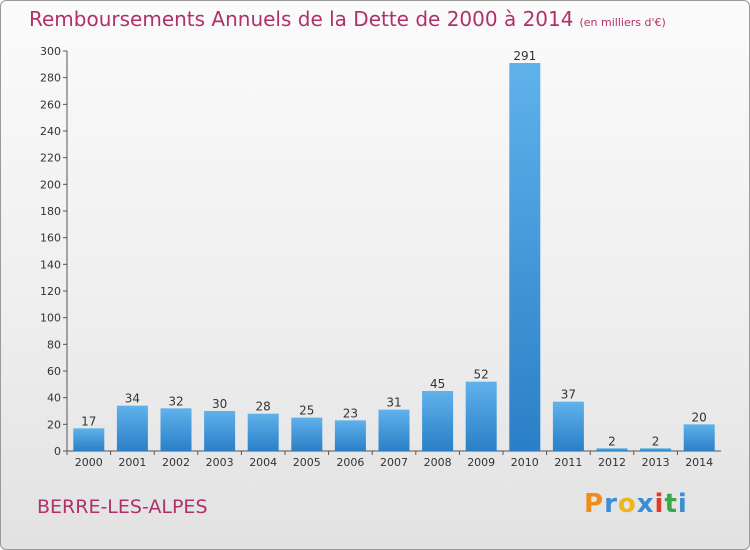 This screenshot has width=750, height=550. I want to click on y-tick-label: 0, so click(57, 451).